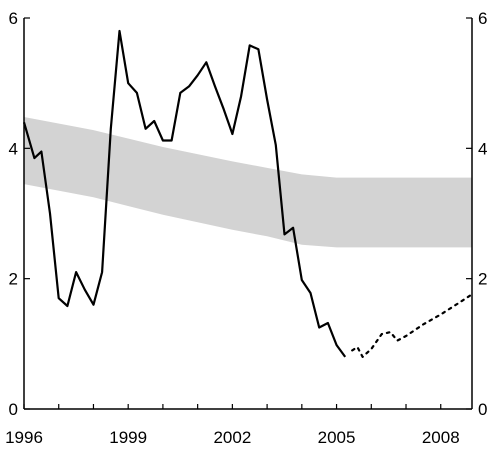 The image size is (500, 449). I want to click on x-tick-label: 1996, so click(24, 437).